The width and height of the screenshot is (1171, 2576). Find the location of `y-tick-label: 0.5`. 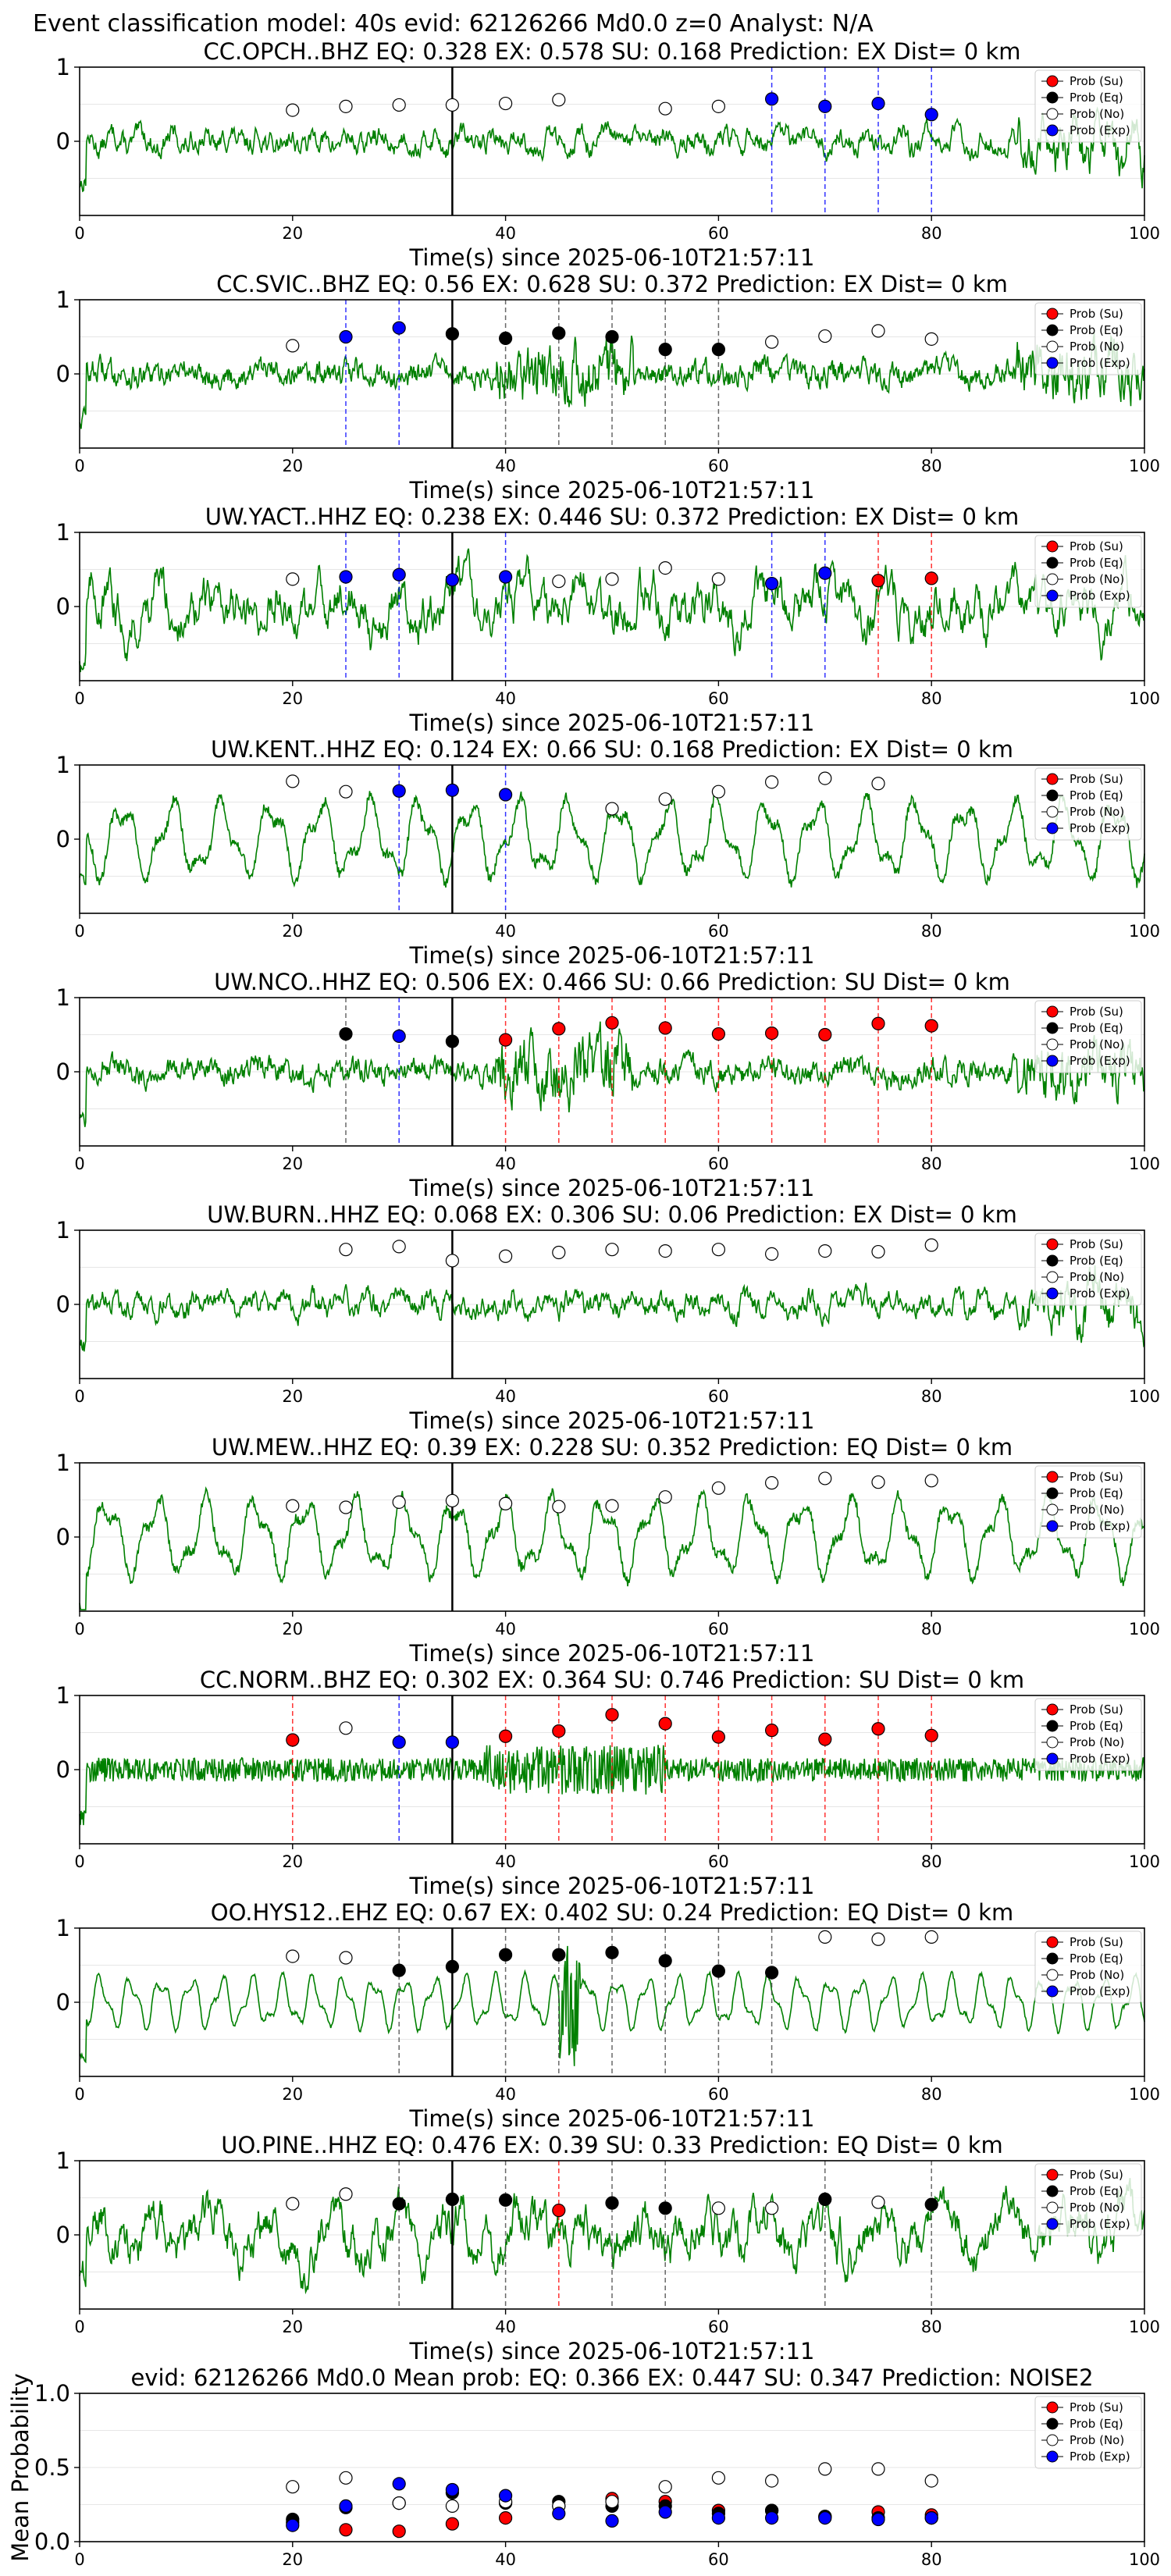

y-tick-label: 0.5 is located at coordinates (52, 2467).